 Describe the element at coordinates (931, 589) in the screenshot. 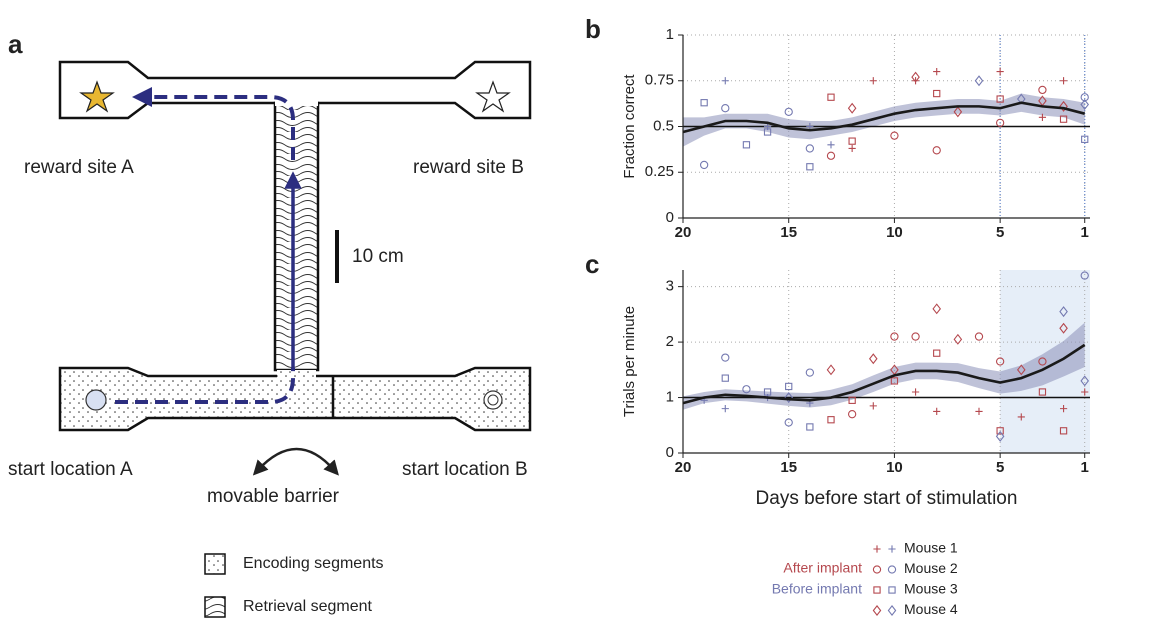

I see `legend-label: Mouse 3` at that location.